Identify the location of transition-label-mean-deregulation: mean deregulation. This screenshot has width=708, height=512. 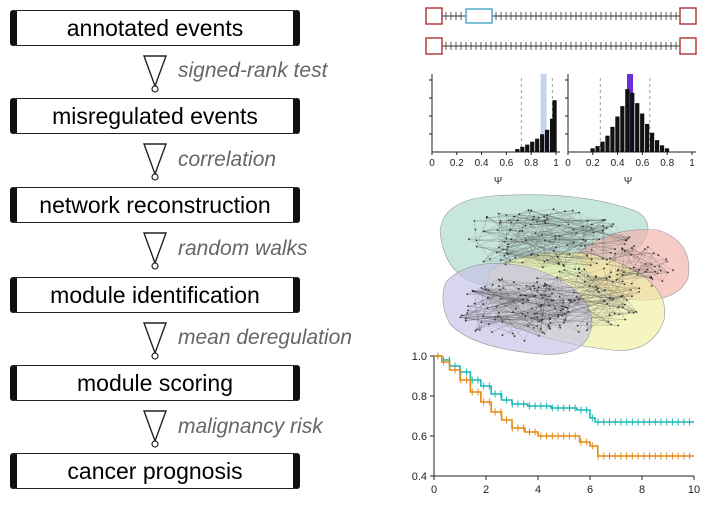
(265, 337).